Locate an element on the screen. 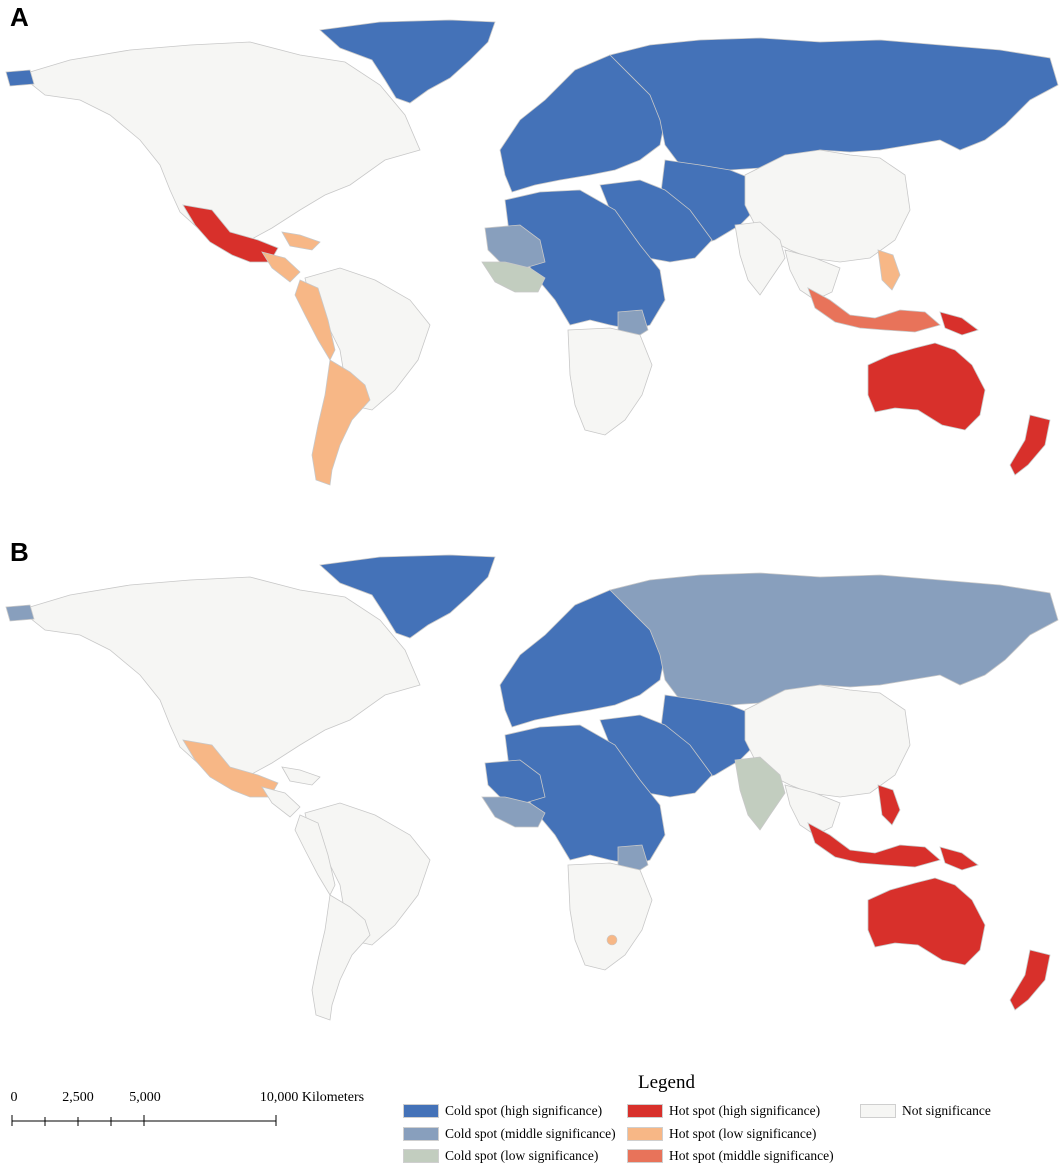  region-argentina-a is located at coordinates (341, 422).